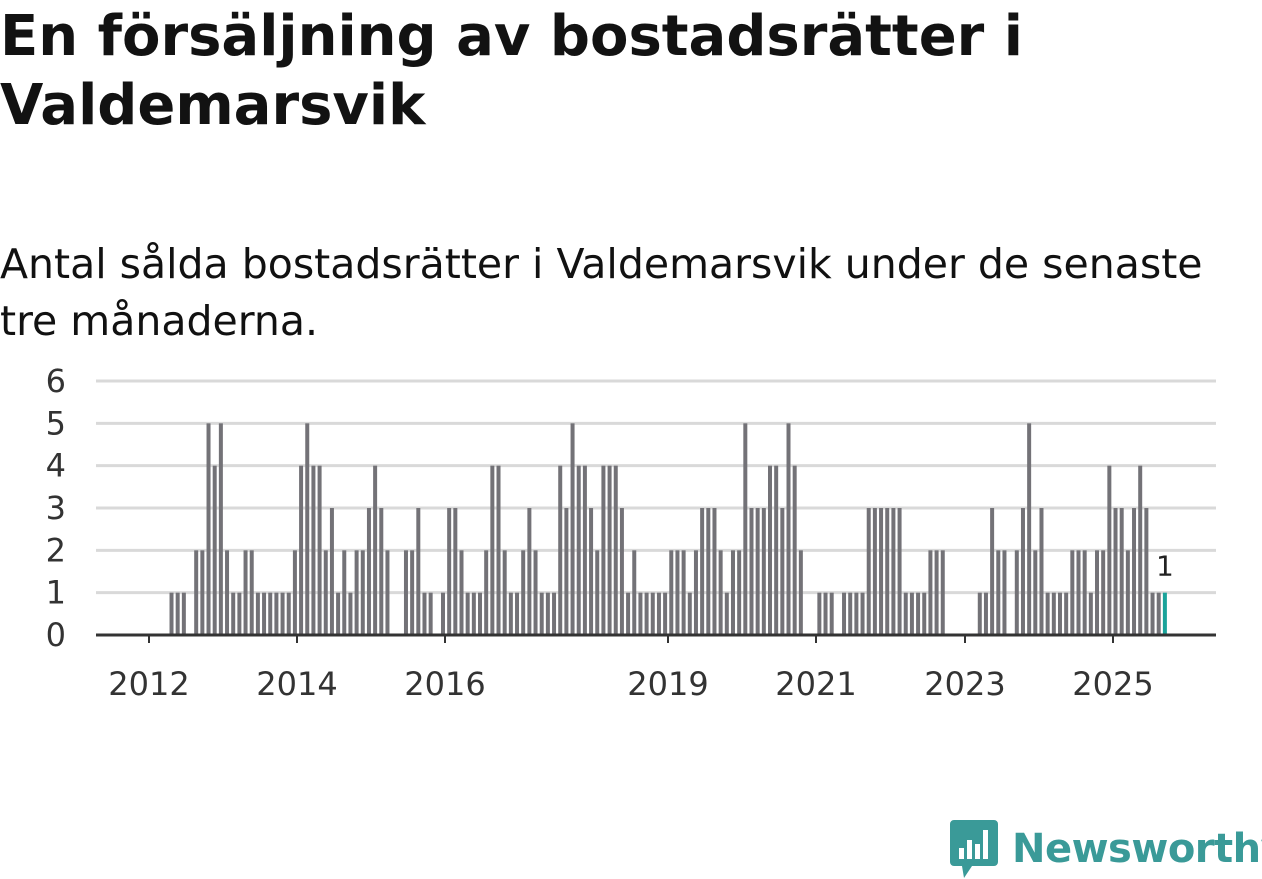 Image resolution: width=1262 pixels, height=879 pixels. I want to click on newsworthy-logo: Newsworthy, so click(1106, 849).